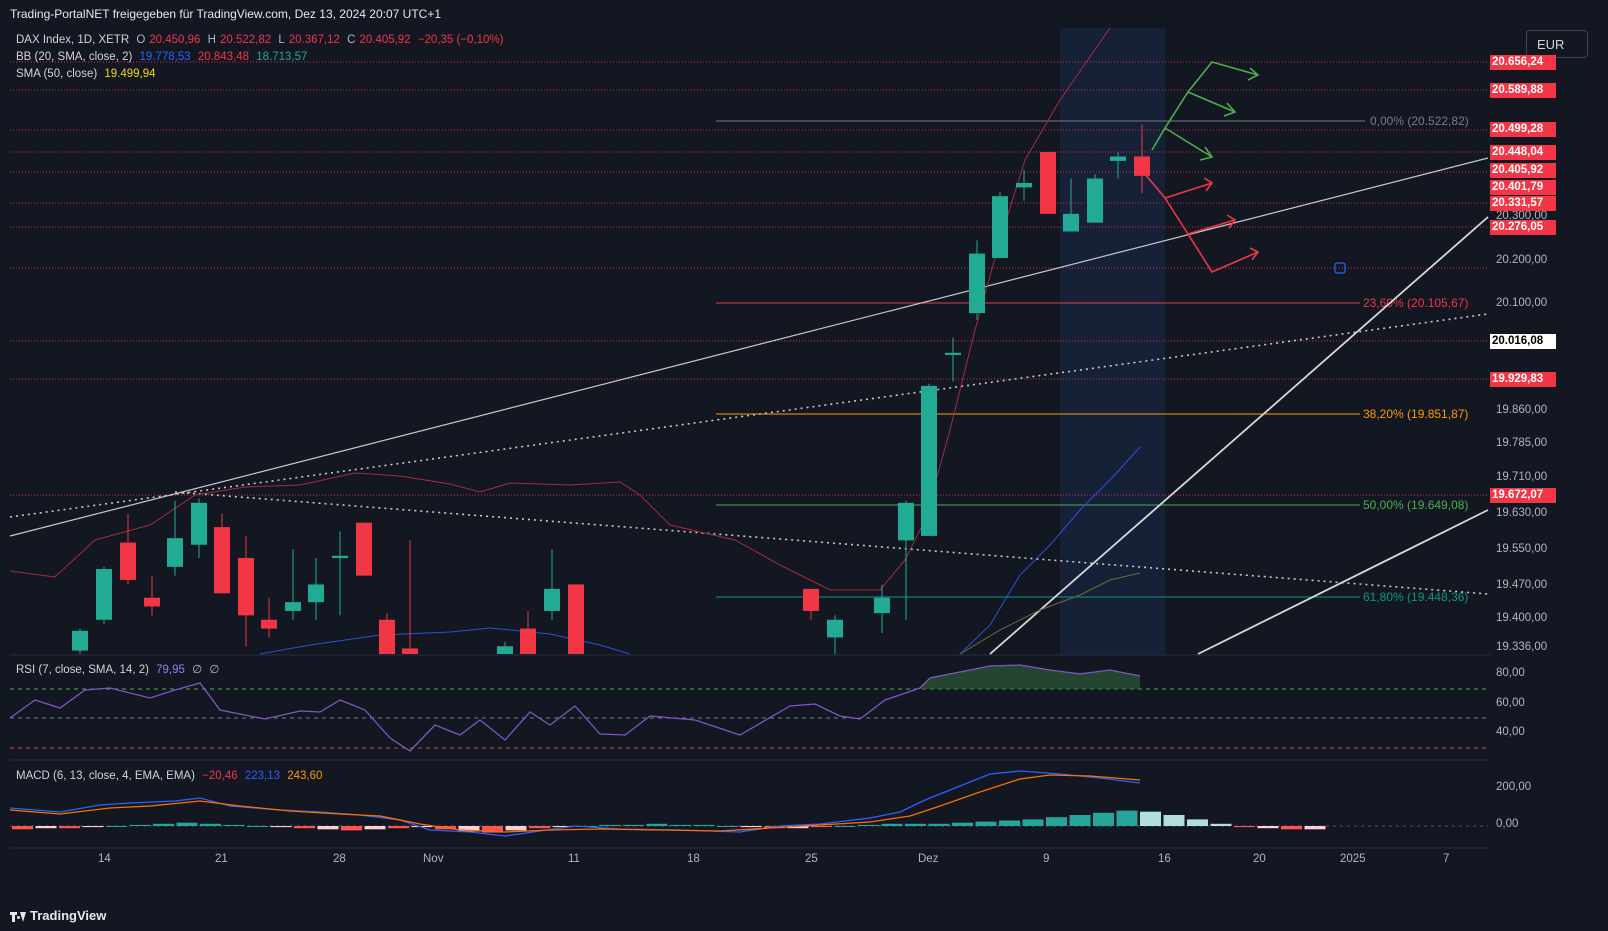  I want to click on price-label: 20.016,08, so click(1523, 341).